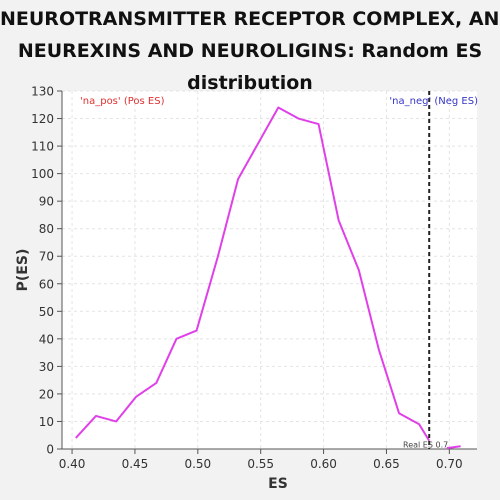 This screenshot has width=500, height=500. What do you see at coordinates (449, 464) in the screenshot?
I see `x-tick-label: 0.70` at bounding box center [449, 464].